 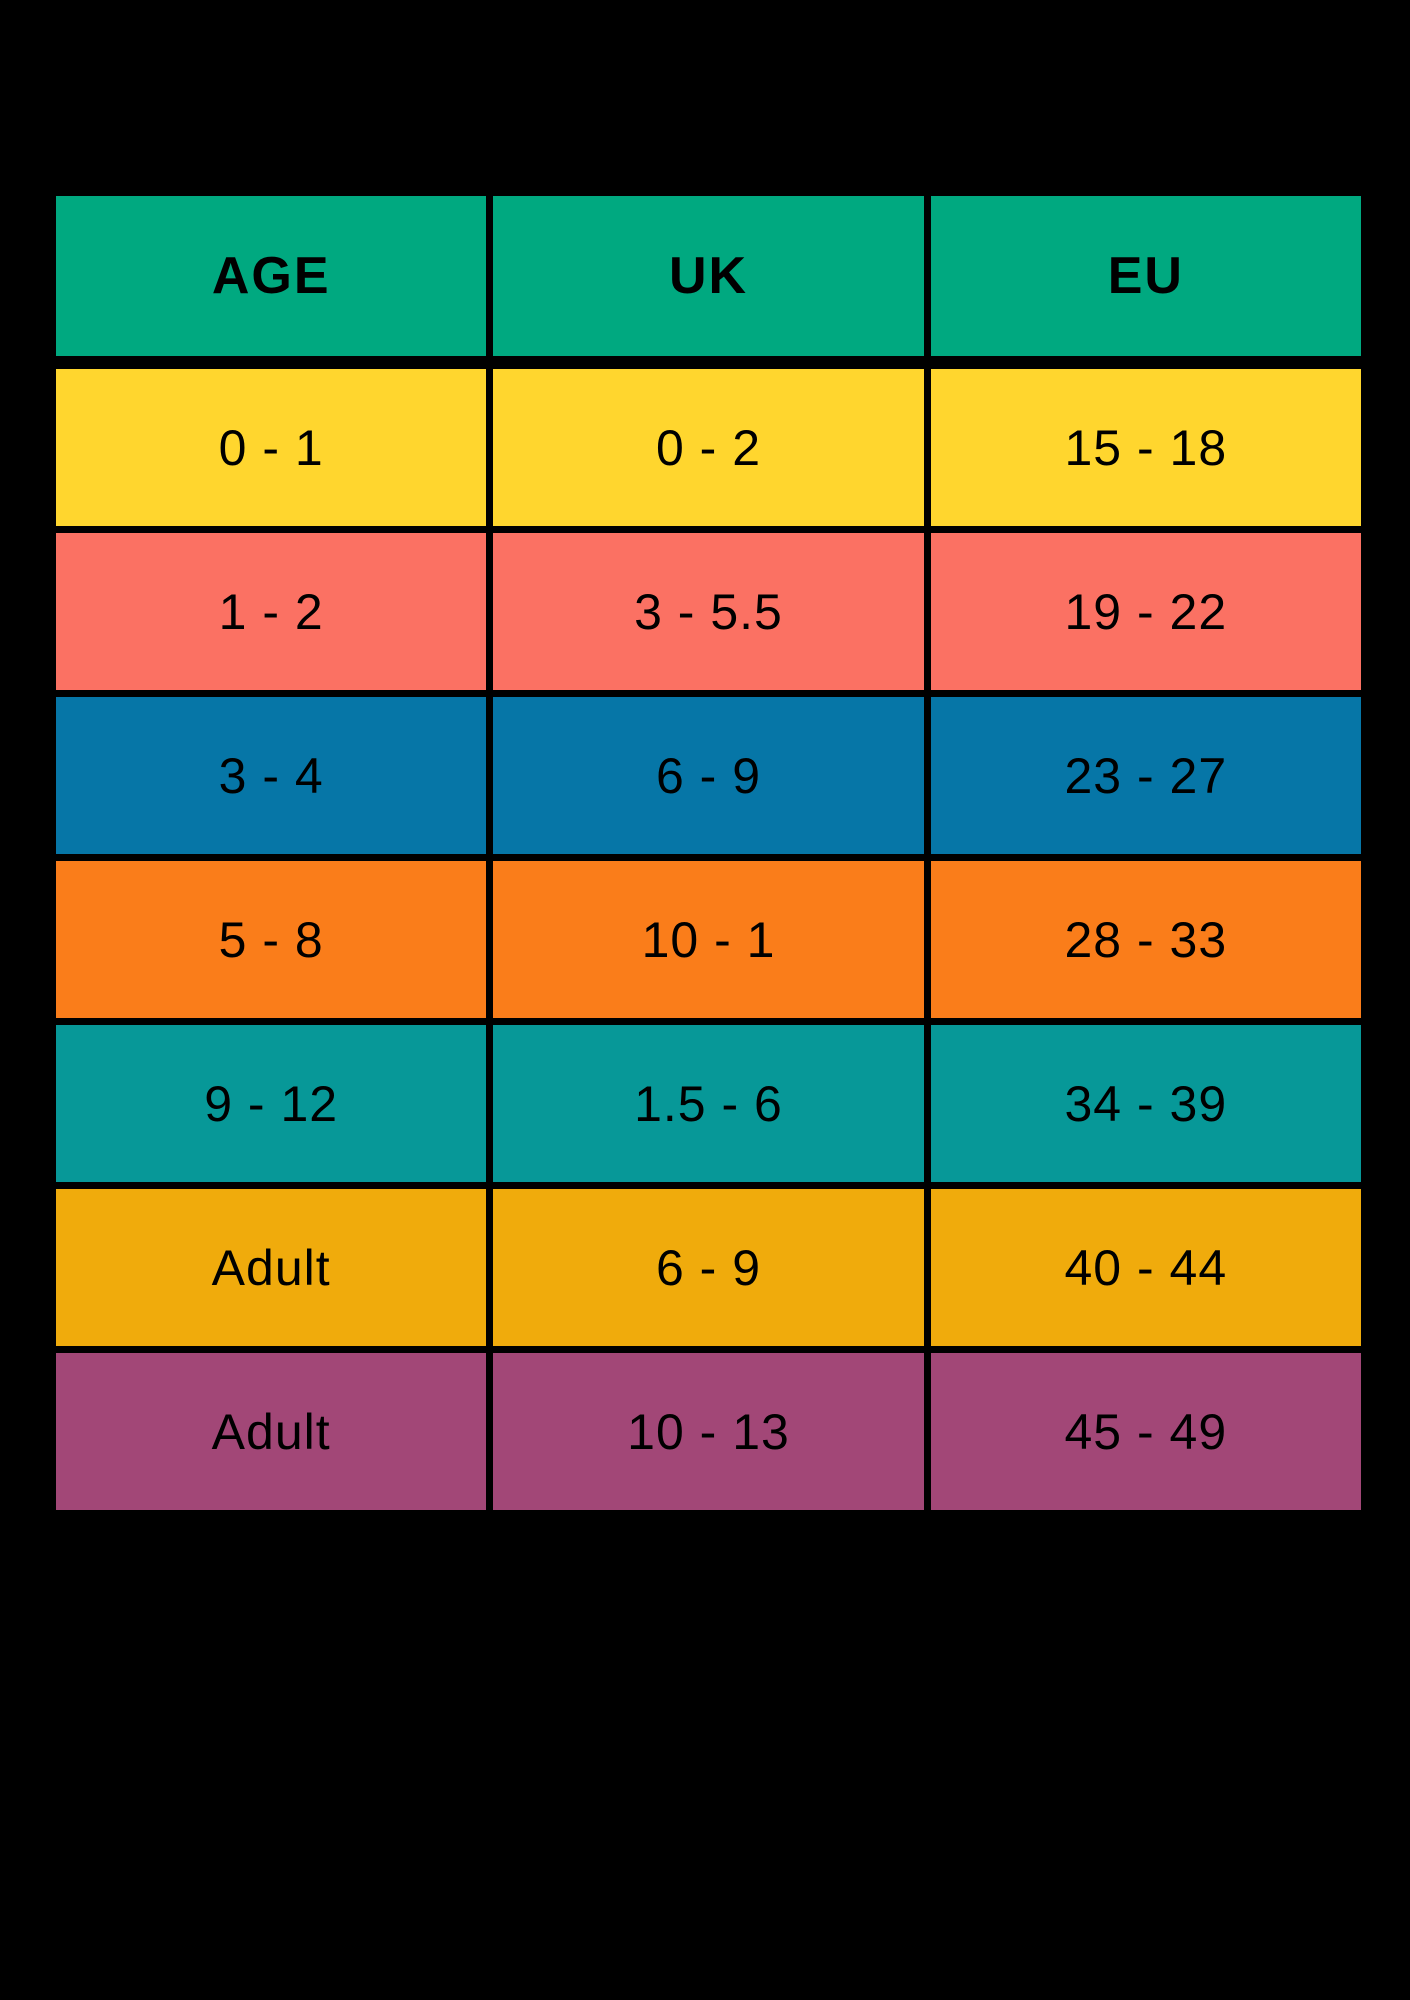 I want to click on cell-age: 5 - 8, so click(x=271, y=939).